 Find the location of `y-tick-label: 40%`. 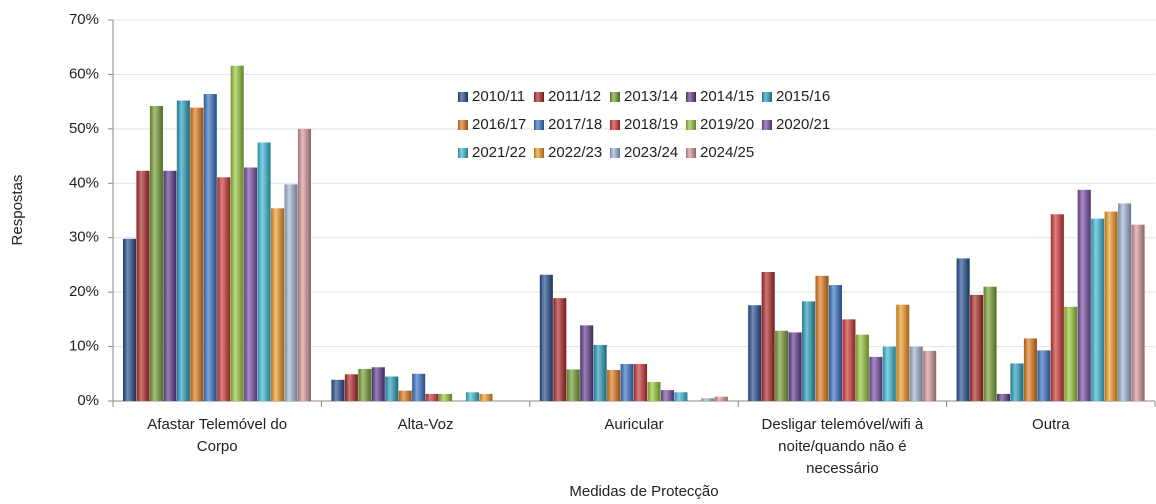

y-tick-label: 40% is located at coordinates (84, 182).